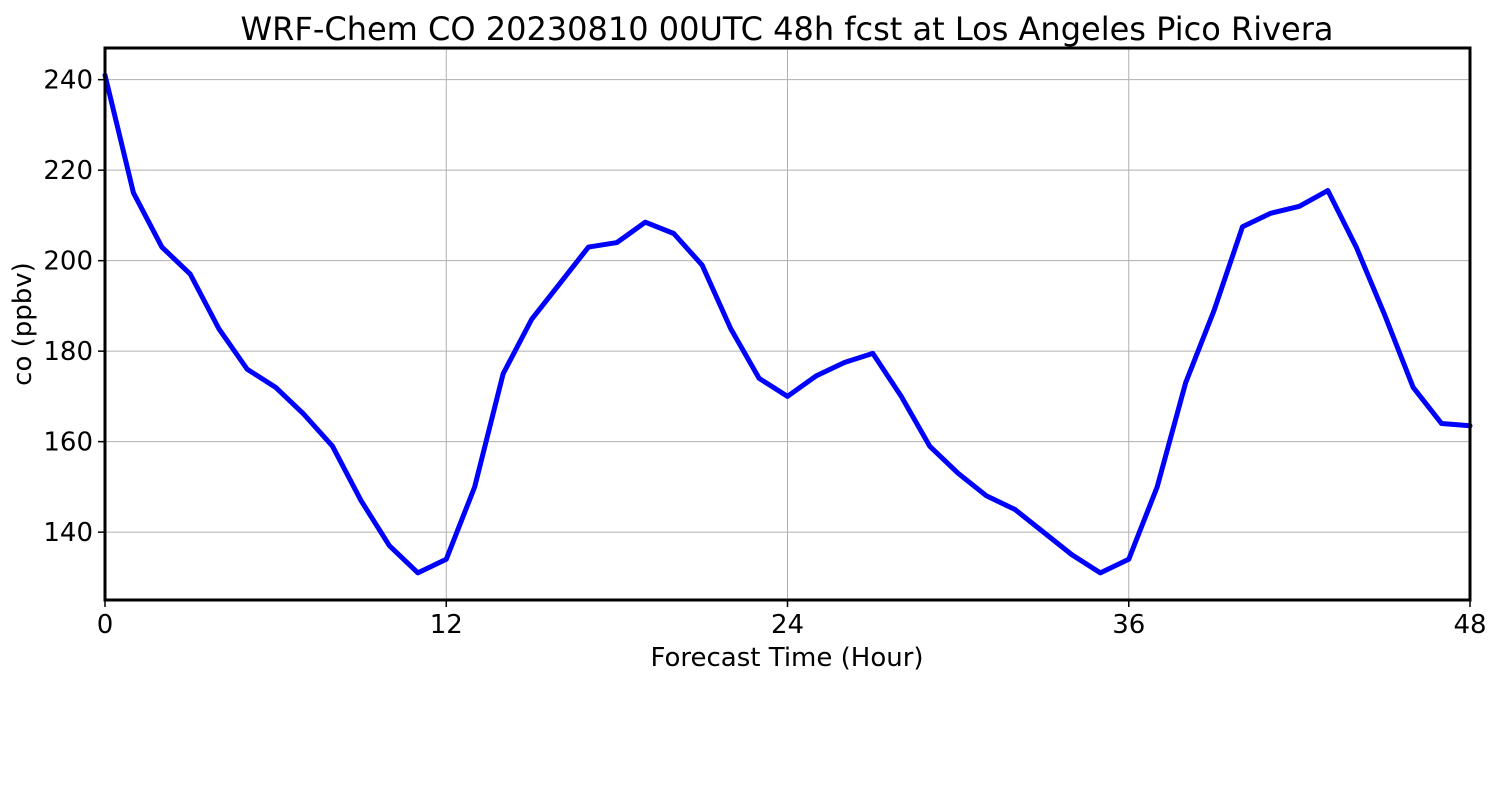 The height and width of the screenshot is (800, 1500). What do you see at coordinates (786, 658) in the screenshot?
I see `x-axis-label: Forecast Time (Hour)` at bounding box center [786, 658].